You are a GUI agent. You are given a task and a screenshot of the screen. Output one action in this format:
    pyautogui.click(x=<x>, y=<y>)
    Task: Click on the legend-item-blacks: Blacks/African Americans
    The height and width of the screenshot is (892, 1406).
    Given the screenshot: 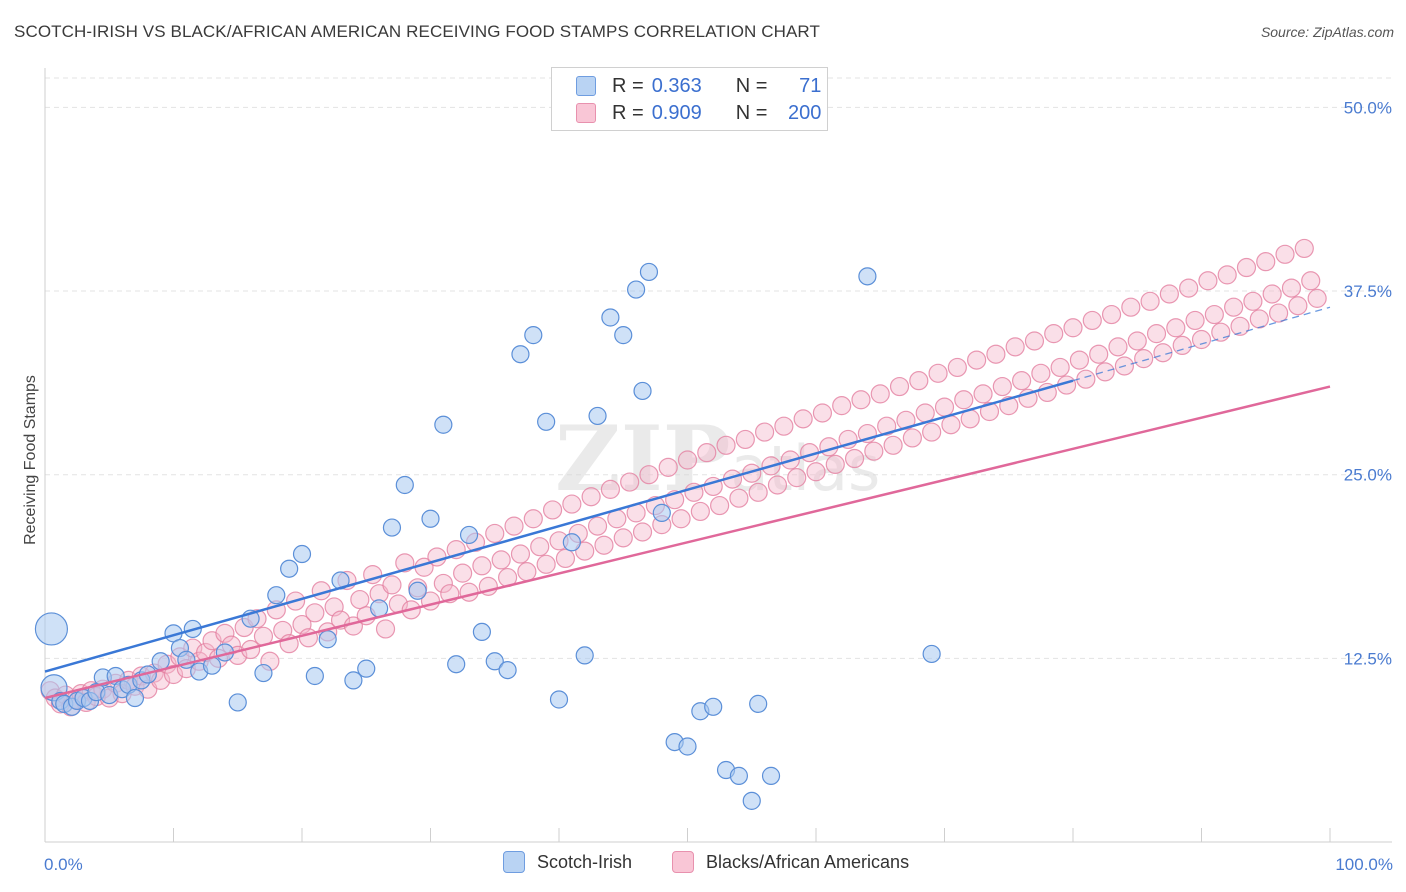 What is the action you would take?
    pyautogui.click(x=790, y=862)
    